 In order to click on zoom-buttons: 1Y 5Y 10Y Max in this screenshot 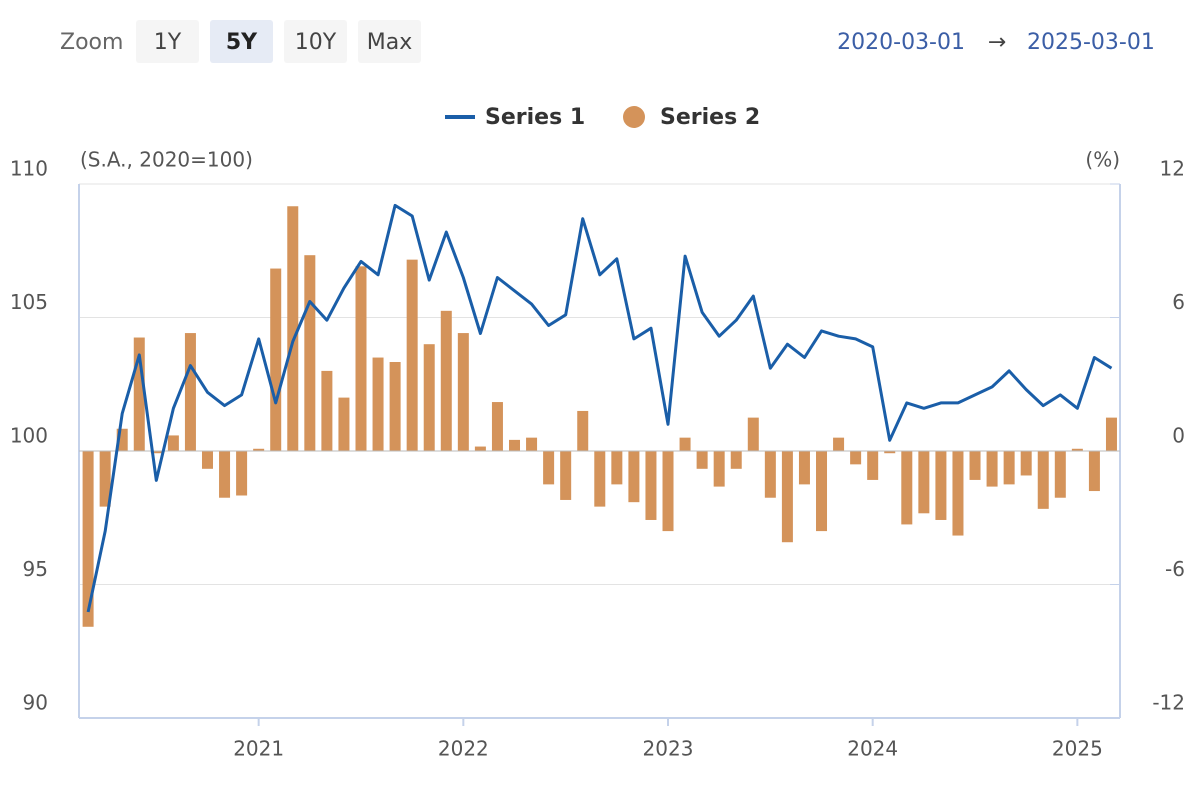, I will do `click(278, 41)`.